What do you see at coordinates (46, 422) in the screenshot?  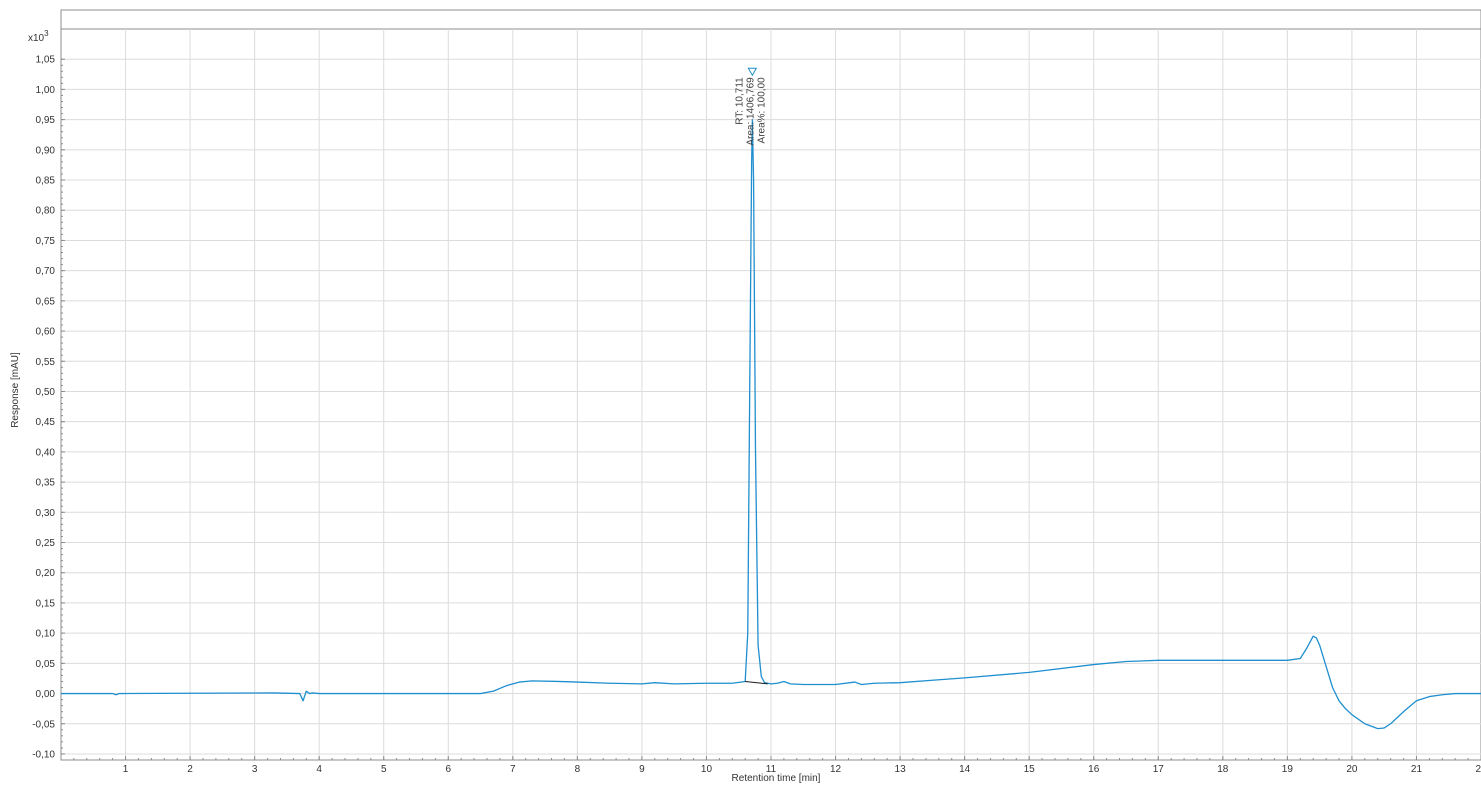 I see `y-tick-label: 0,45` at bounding box center [46, 422].